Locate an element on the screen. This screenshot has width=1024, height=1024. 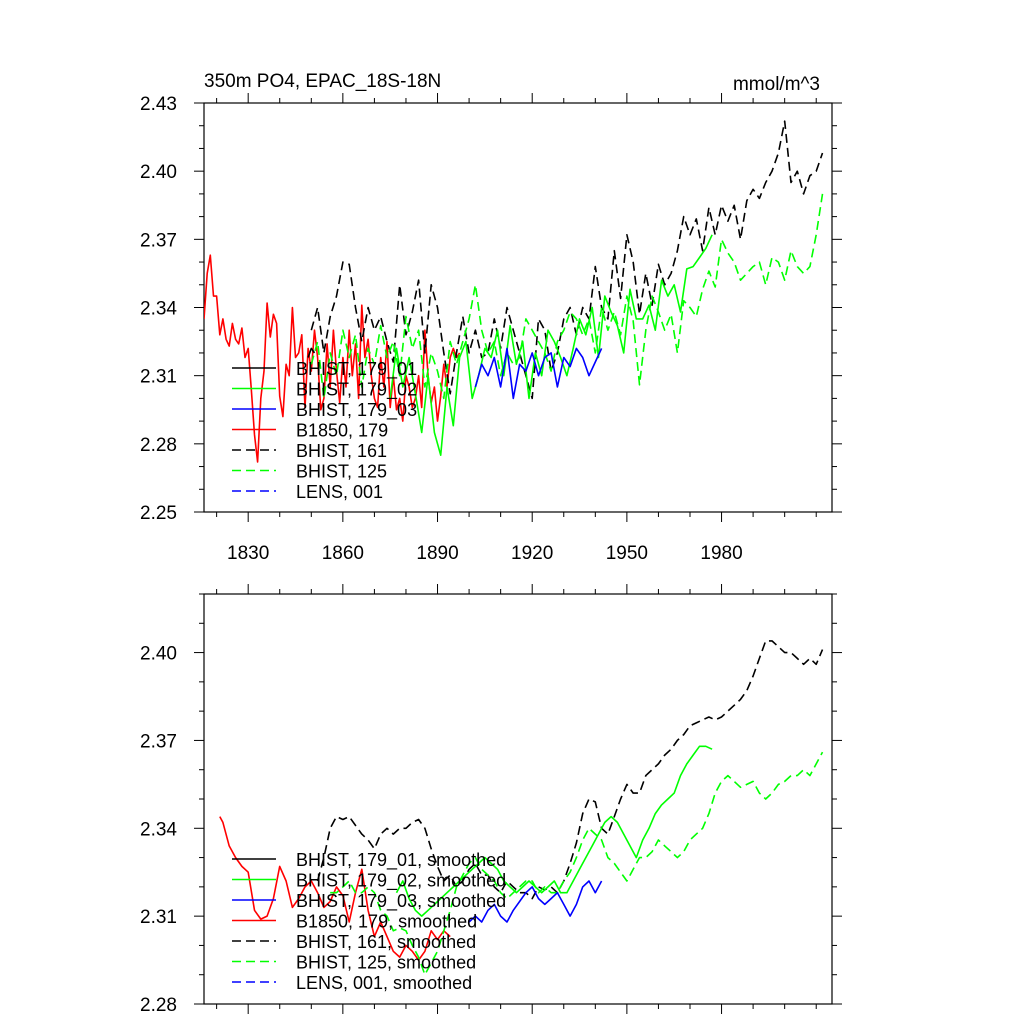
legend-label: BHIST, 179_01, smoothed is located at coordinates (401, 860).